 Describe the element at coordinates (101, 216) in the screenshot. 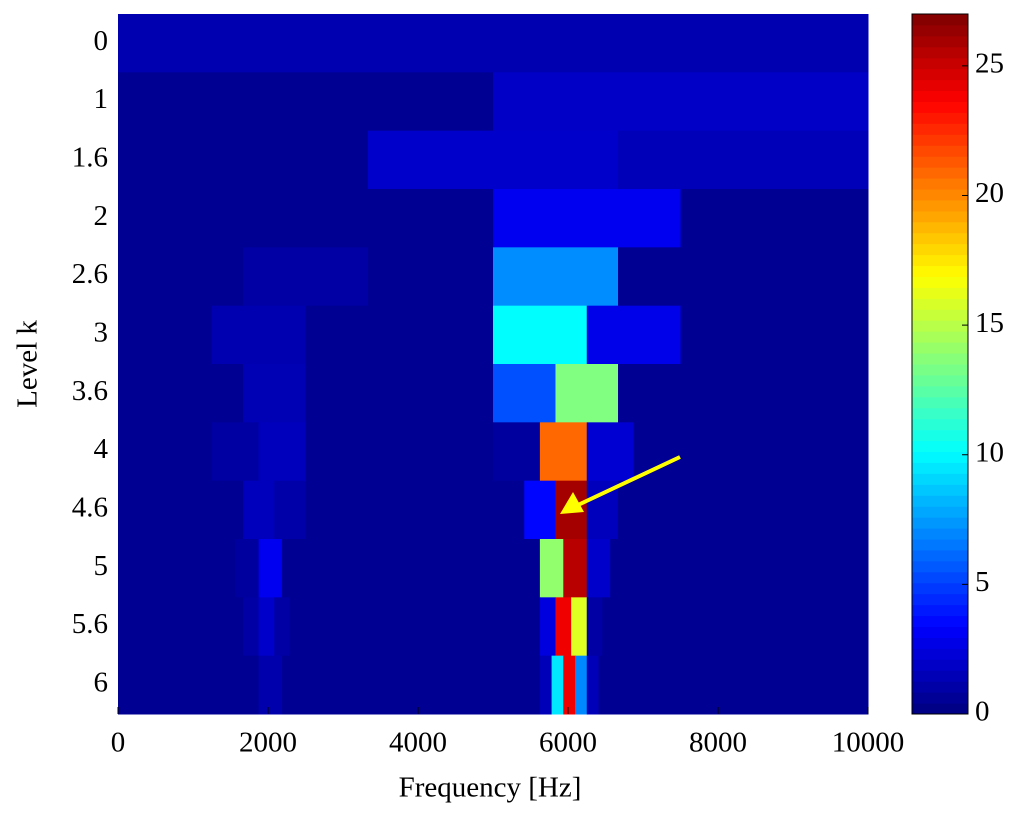

I see `y-tick-label: 2` at that location.